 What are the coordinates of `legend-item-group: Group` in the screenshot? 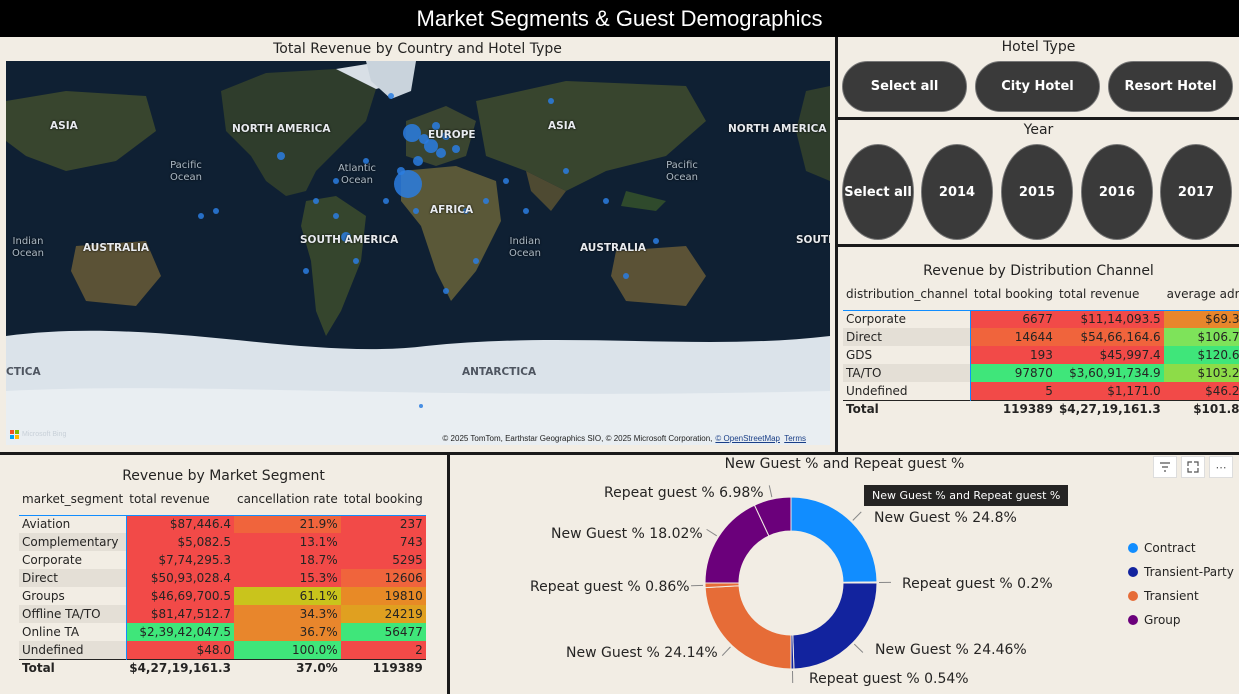 It's located at (1181, 620).